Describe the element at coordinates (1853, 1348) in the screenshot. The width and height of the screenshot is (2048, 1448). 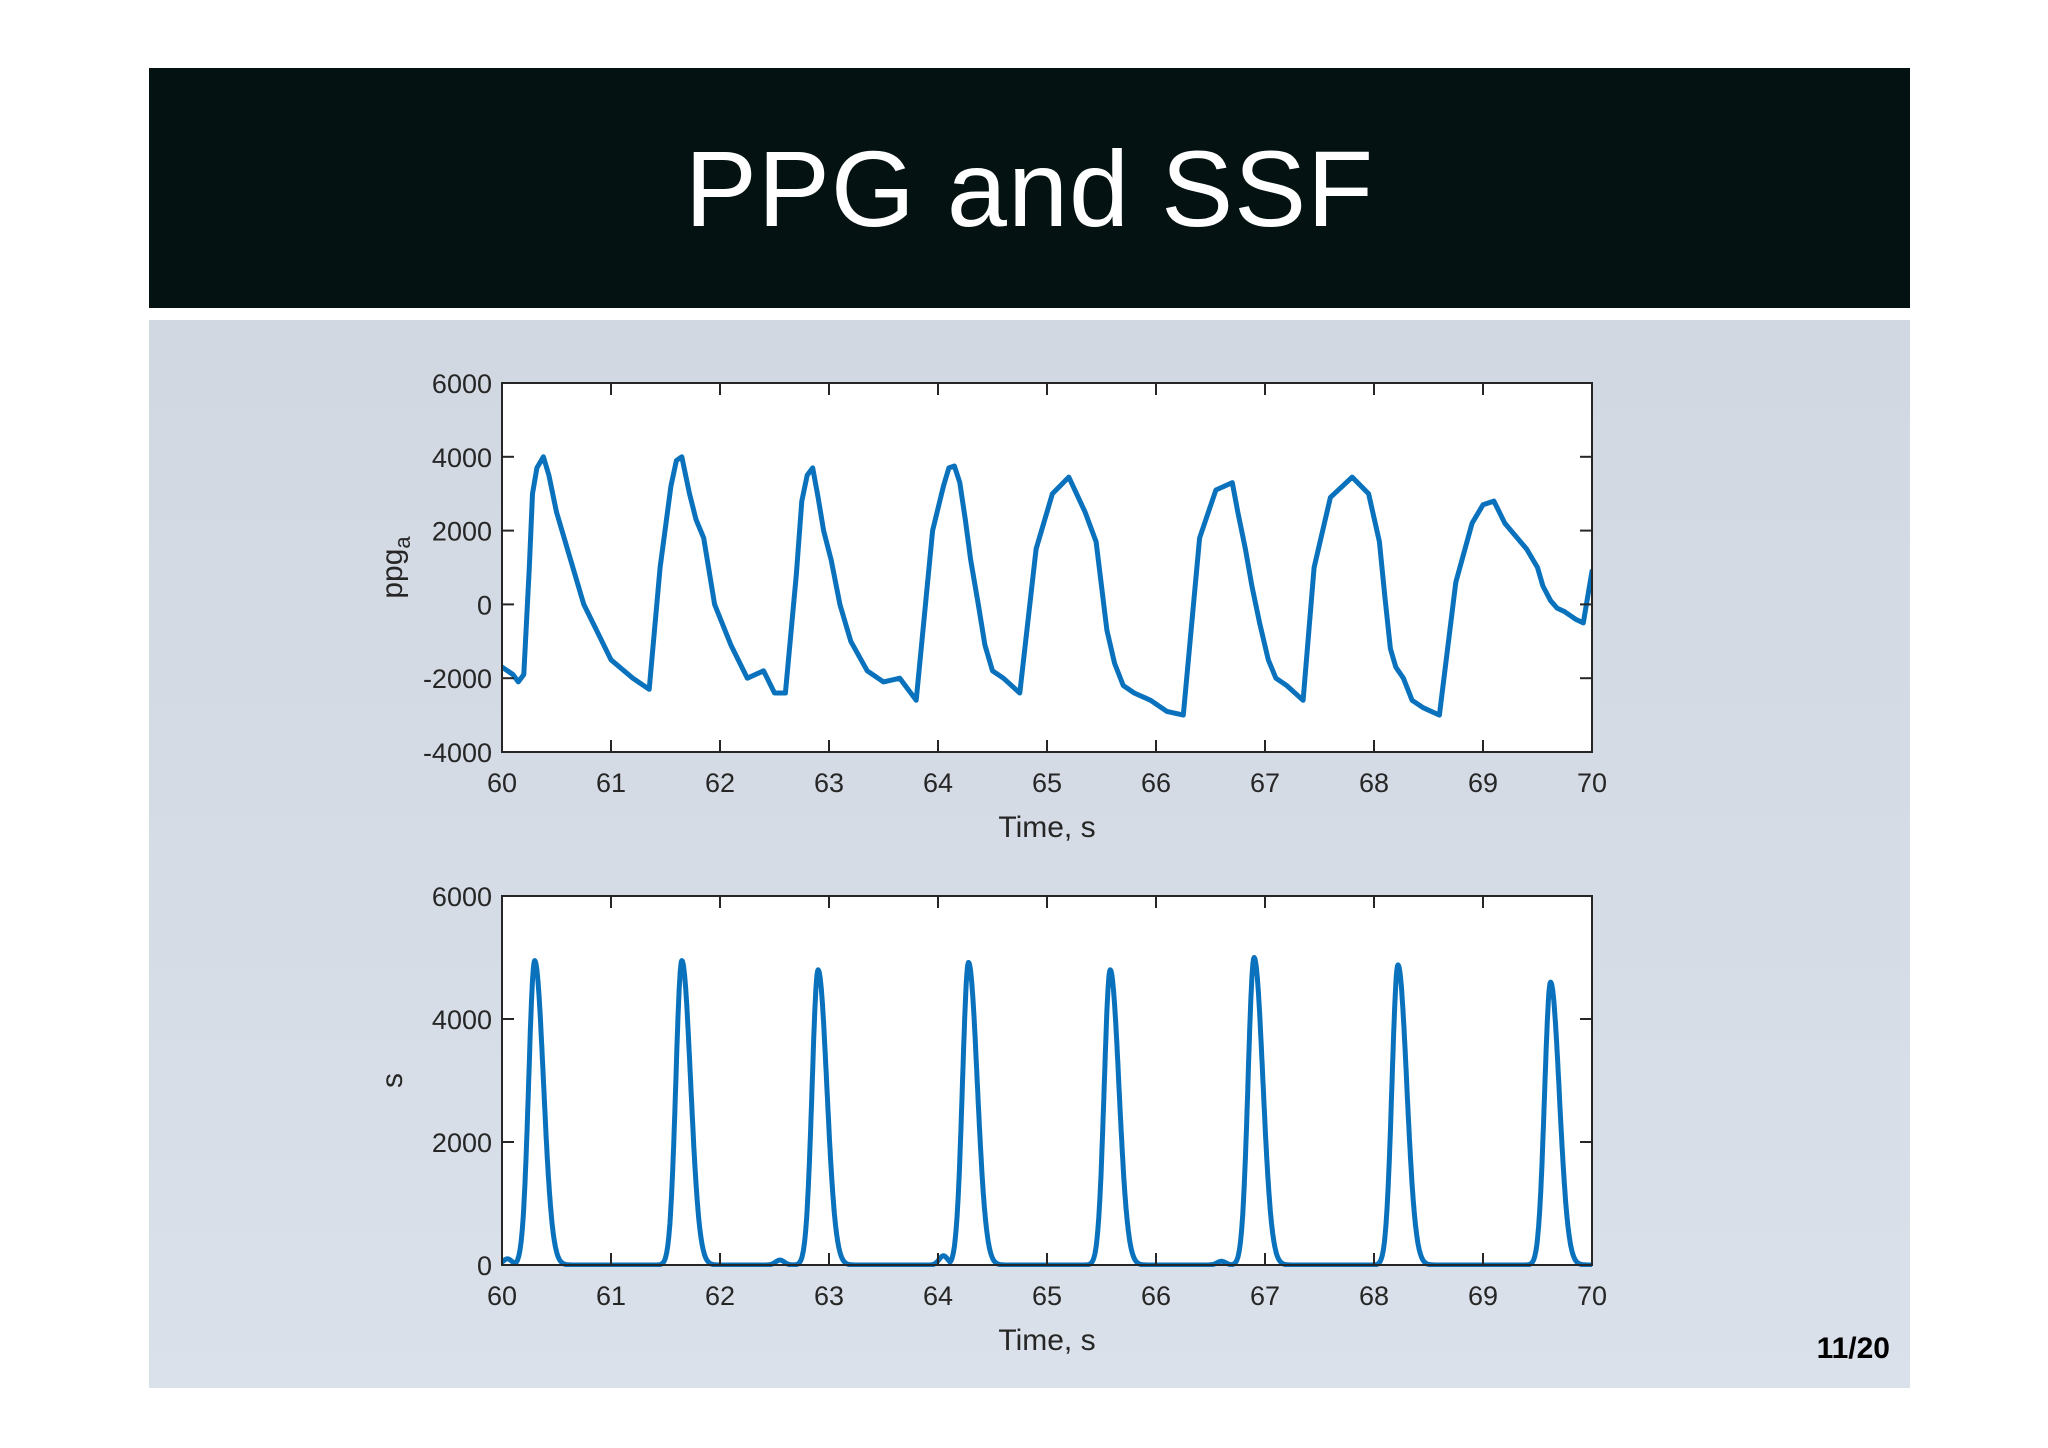
I see `page-number: 11/20` at that location.